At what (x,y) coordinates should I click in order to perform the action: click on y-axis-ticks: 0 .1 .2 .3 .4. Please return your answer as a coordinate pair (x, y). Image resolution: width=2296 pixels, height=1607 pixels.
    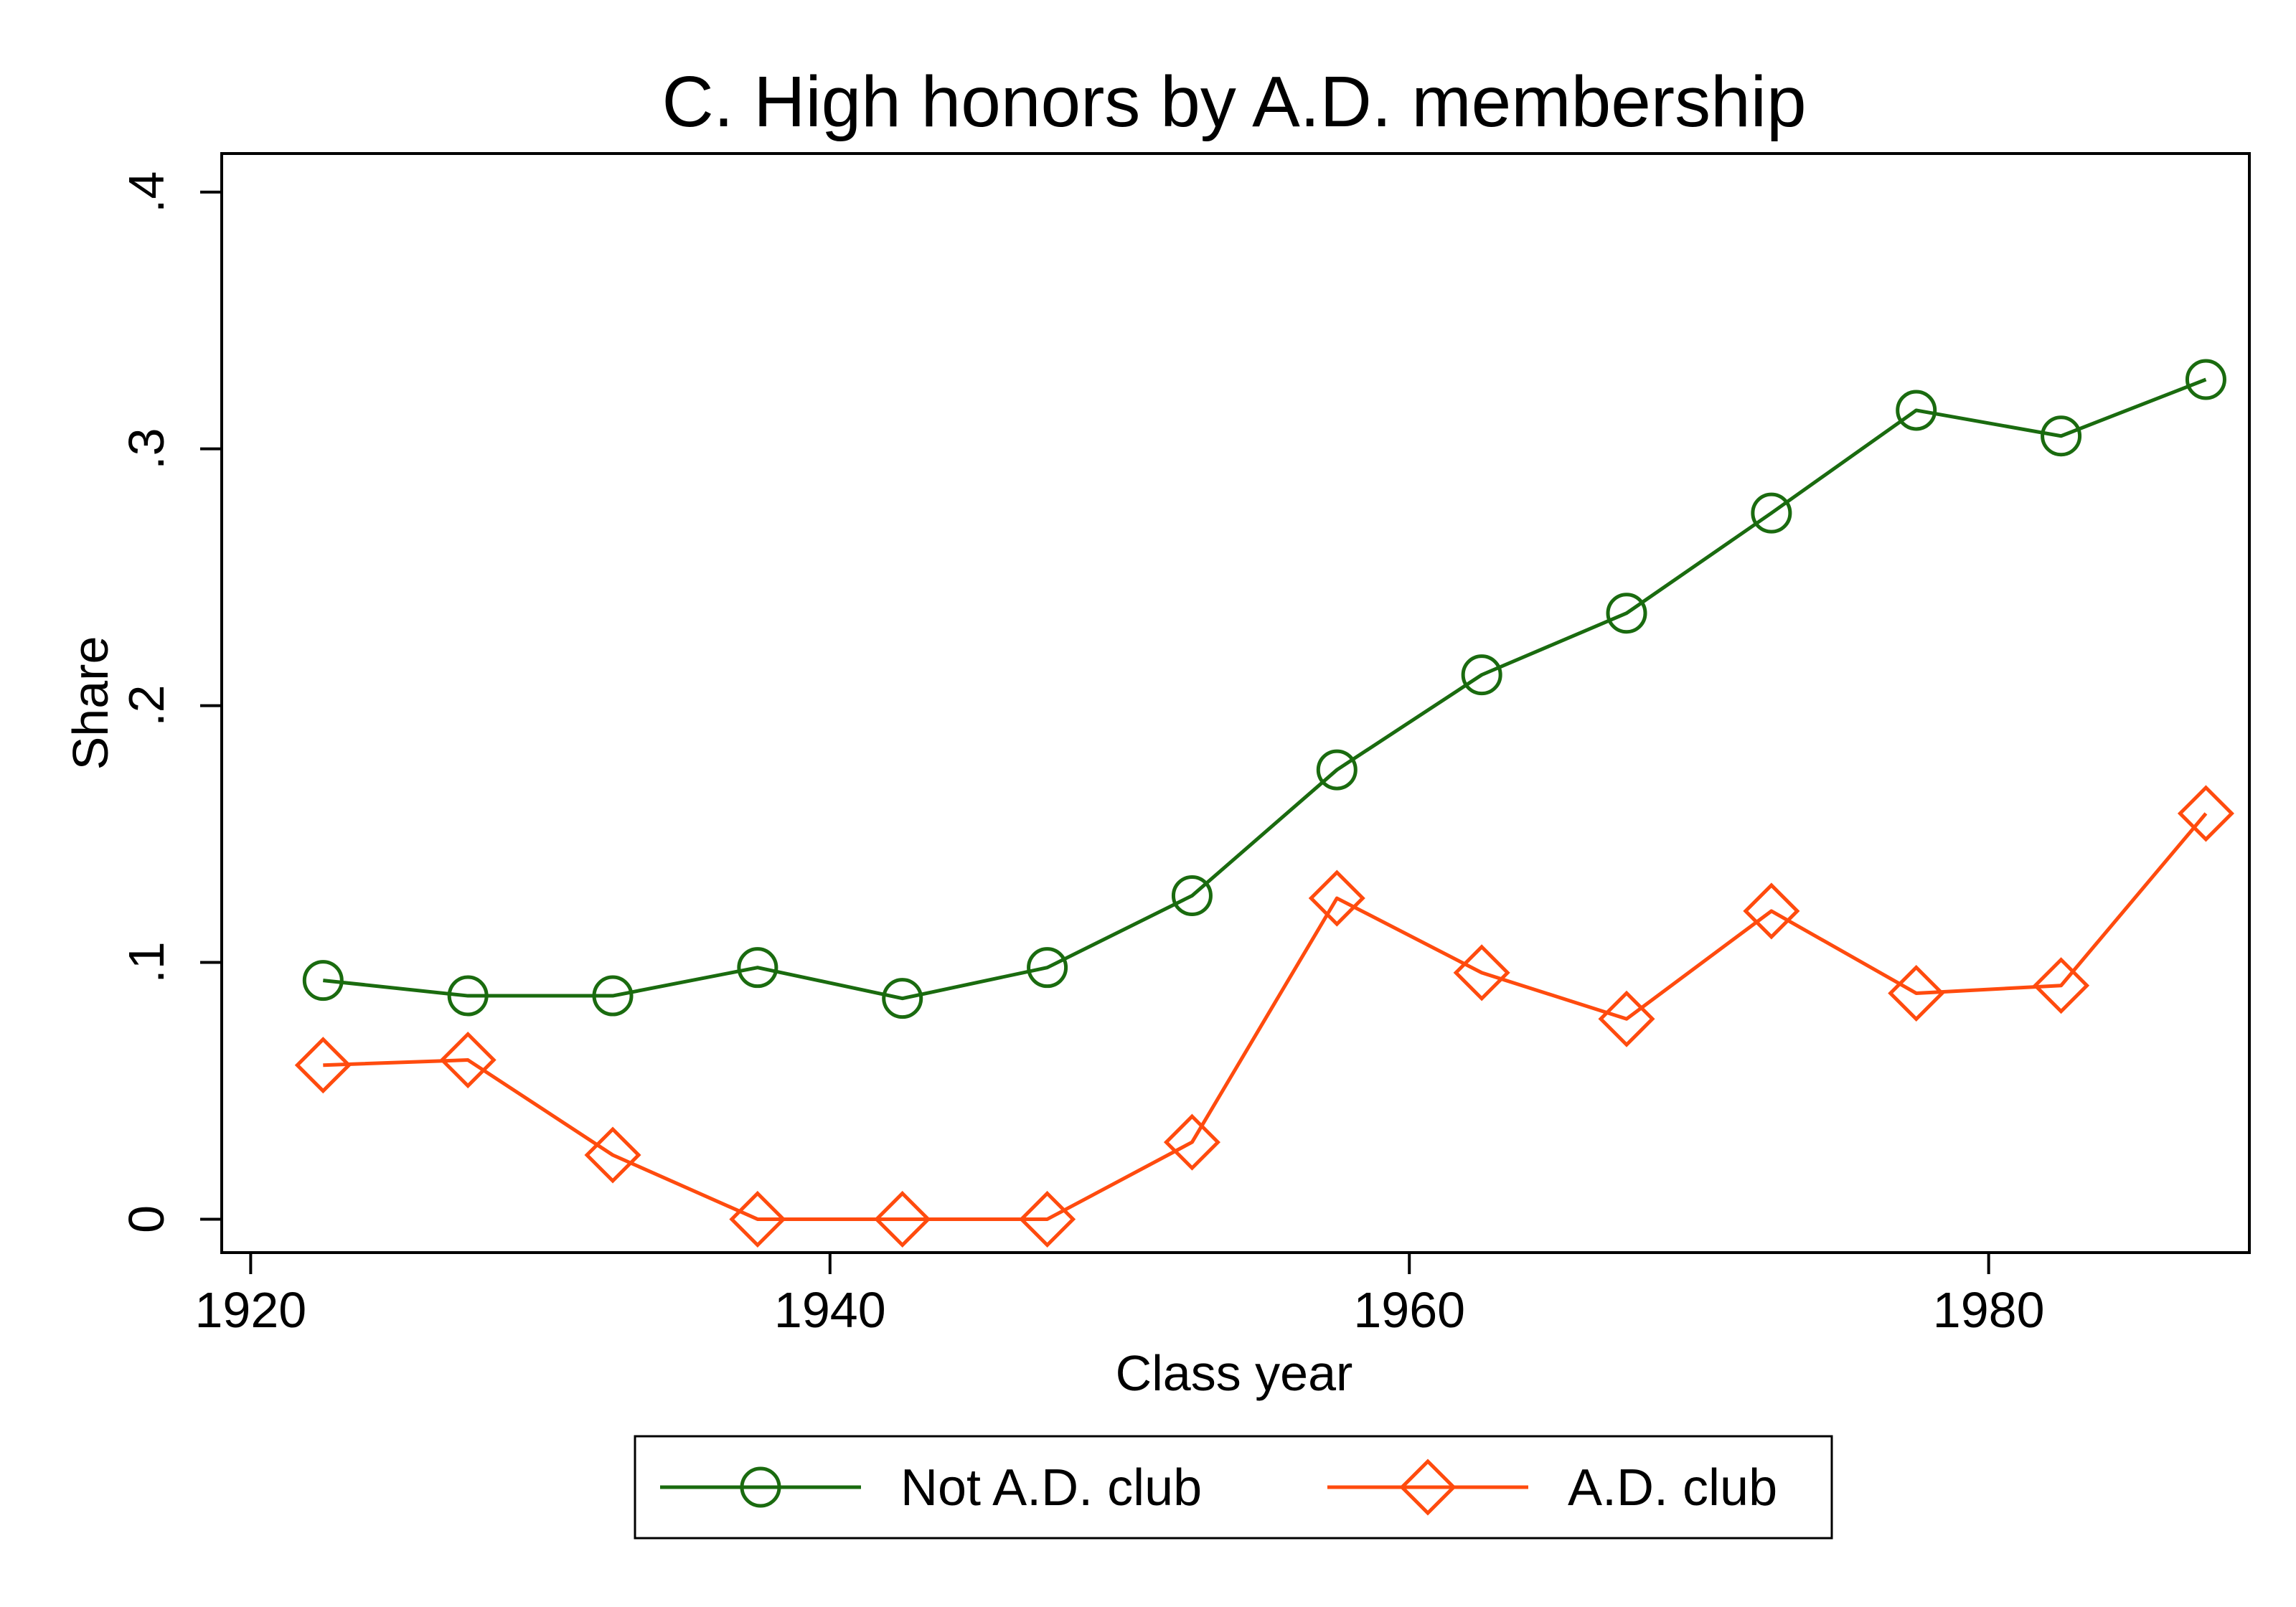
    Looking at the image, I should click on (170, 702).